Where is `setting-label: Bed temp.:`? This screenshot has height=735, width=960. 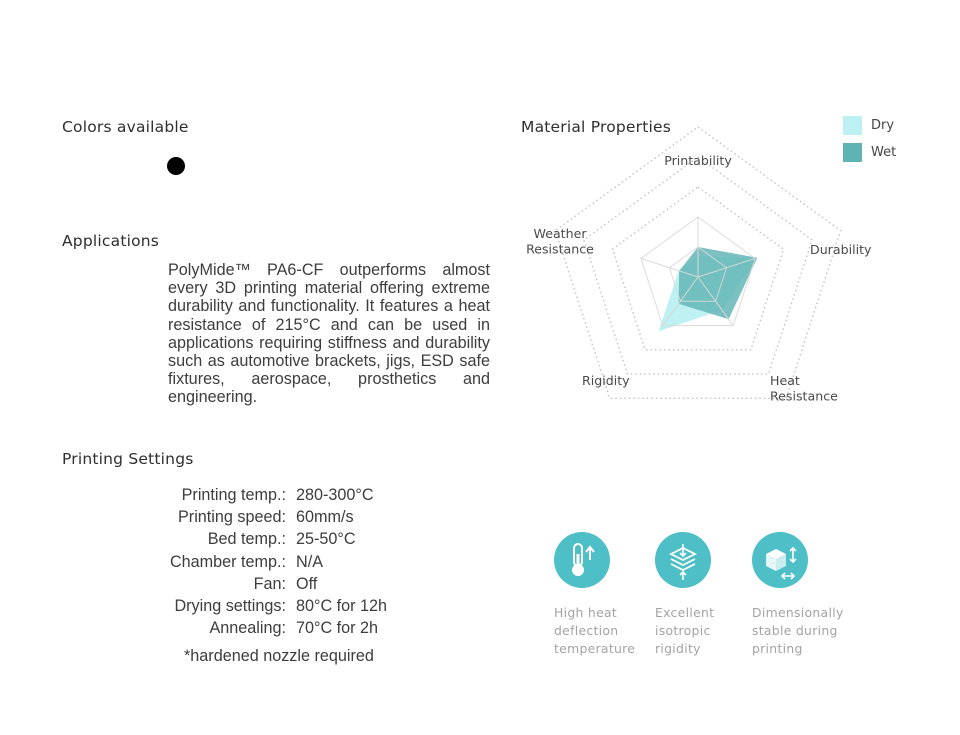
setting-label: Bed temp.: is located at coordinates (246, 539).